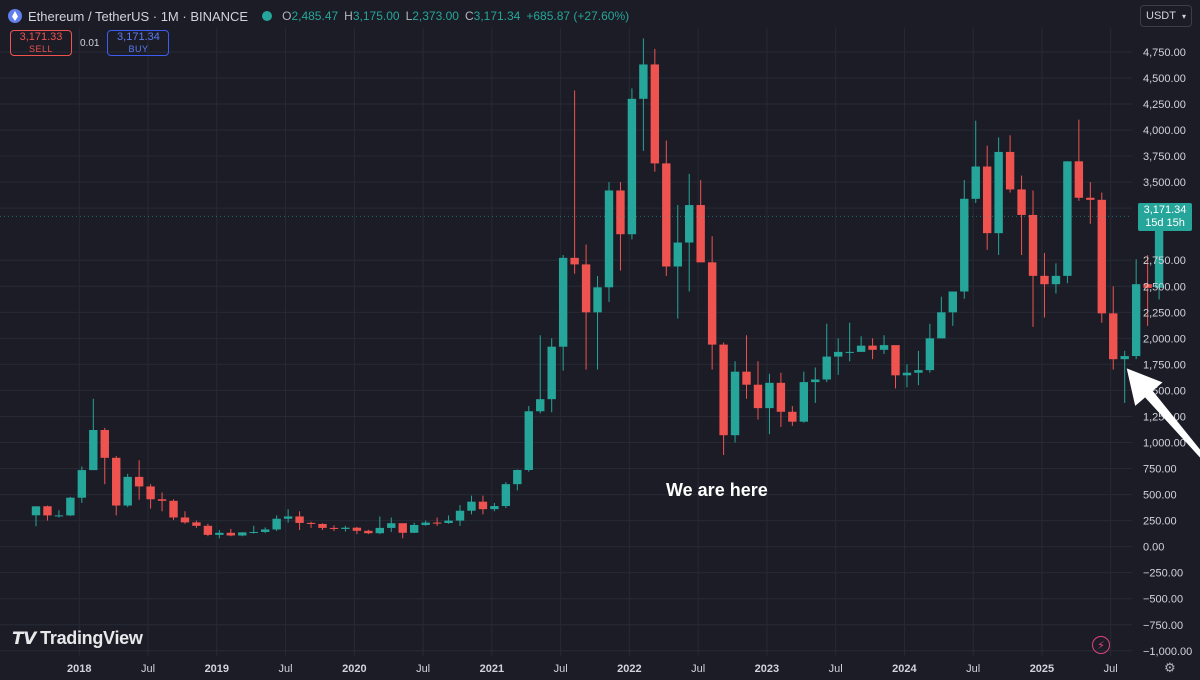 The image size is (1200, 680). I want to click on tradingview-logo: 𝙏𝙑 TradingView, so click(77, 638).